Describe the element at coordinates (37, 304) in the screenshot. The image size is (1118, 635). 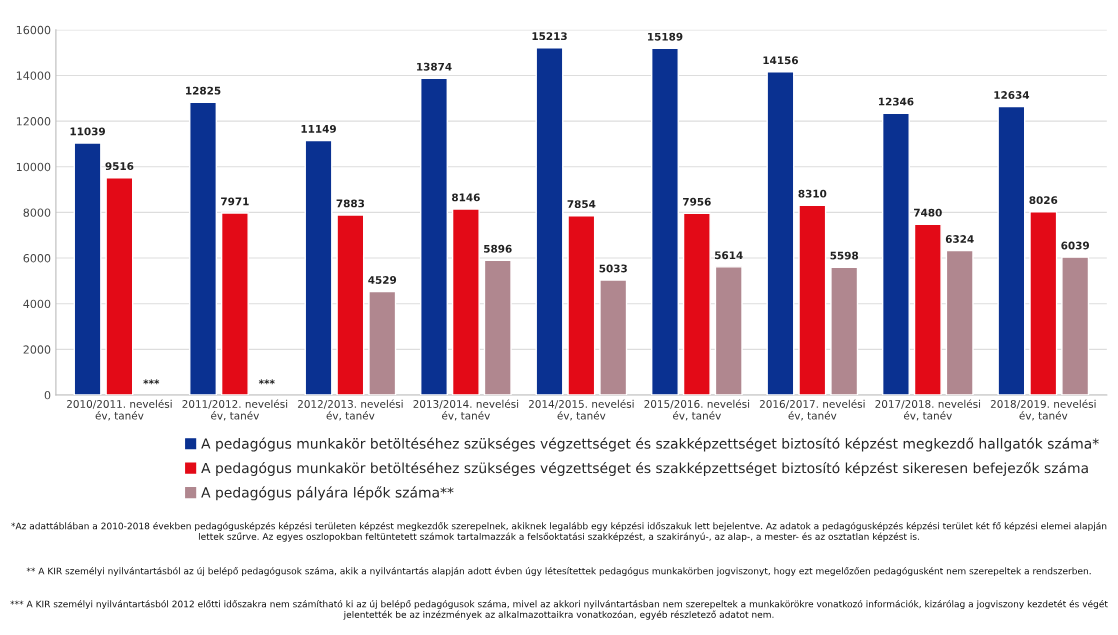
I see `y-tick-label: 4000` at that location.